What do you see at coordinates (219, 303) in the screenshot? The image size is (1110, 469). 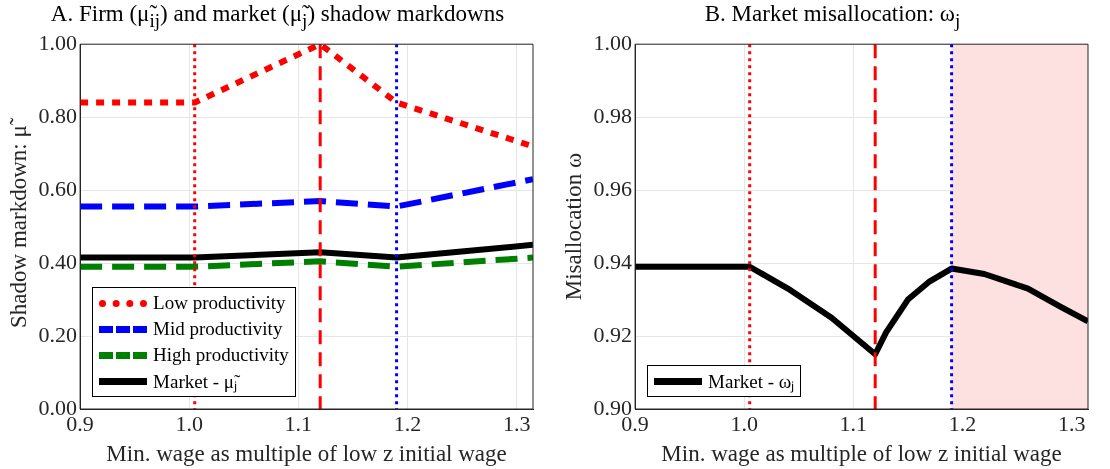 I see `legend-label: Low productivity` at bounding box center [219, 303].